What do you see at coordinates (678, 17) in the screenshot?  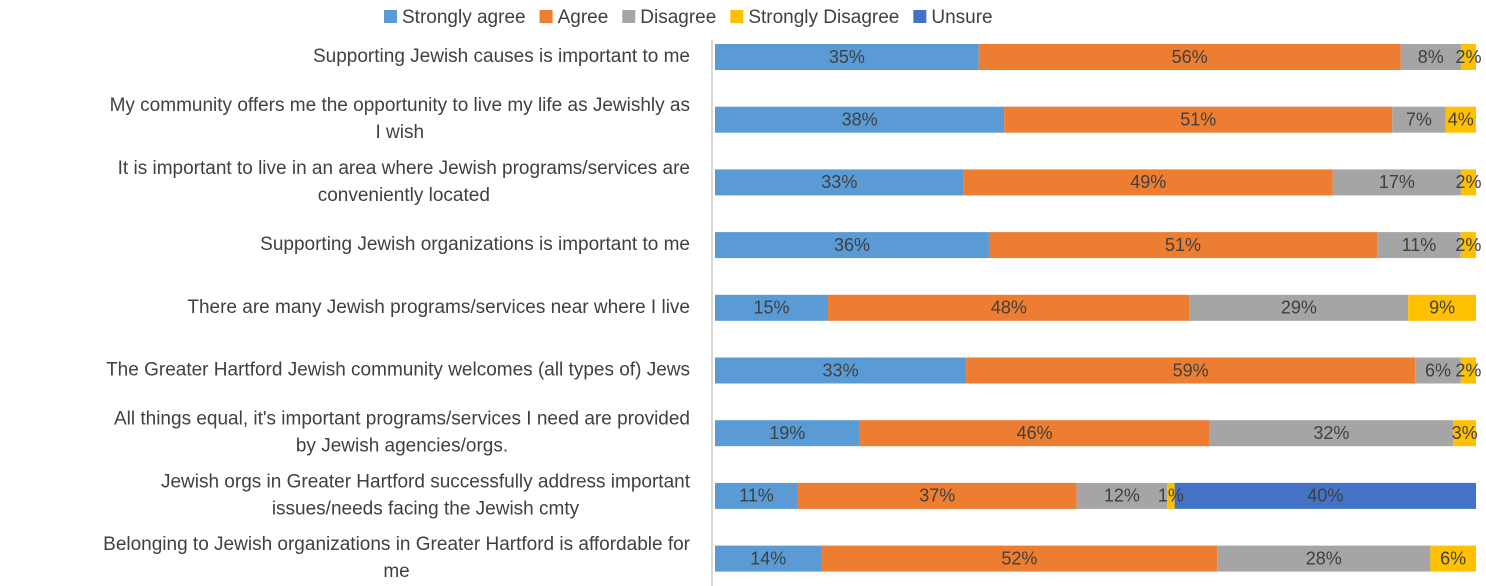 I see `legend-label-disagree: Disagree` at bounding box center [678, 17].